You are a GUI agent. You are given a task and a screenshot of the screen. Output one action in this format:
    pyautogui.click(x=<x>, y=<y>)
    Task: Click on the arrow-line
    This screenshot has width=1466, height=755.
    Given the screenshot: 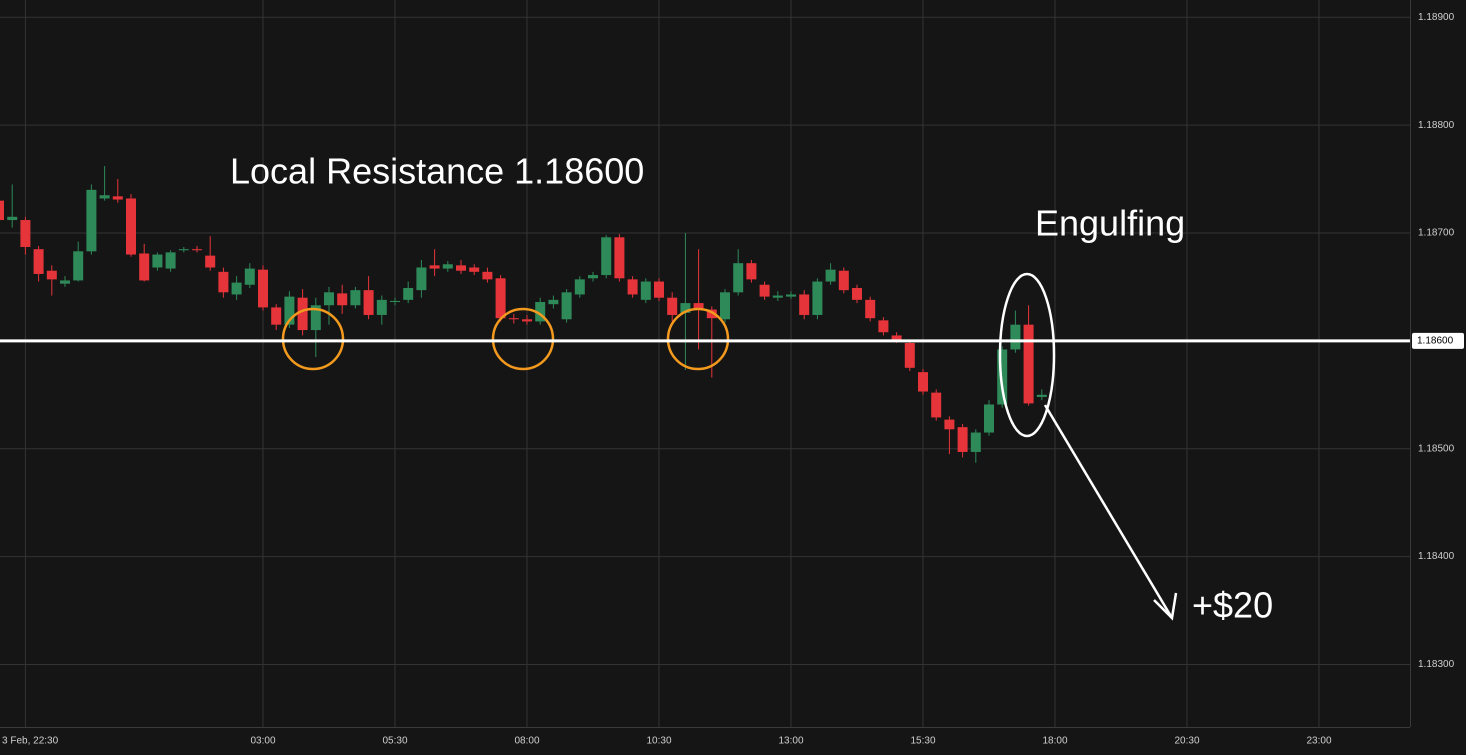 What is the action you would take?
    pyautogui.click(x=1108, y=511)
    